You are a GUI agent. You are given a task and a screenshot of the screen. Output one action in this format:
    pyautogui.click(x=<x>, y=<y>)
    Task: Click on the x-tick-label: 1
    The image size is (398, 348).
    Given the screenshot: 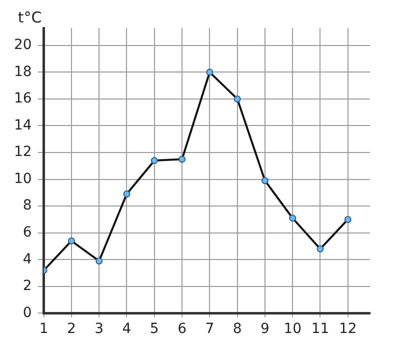 What is the action you would take?
    pyautogui.click(x=43, y=329)
    